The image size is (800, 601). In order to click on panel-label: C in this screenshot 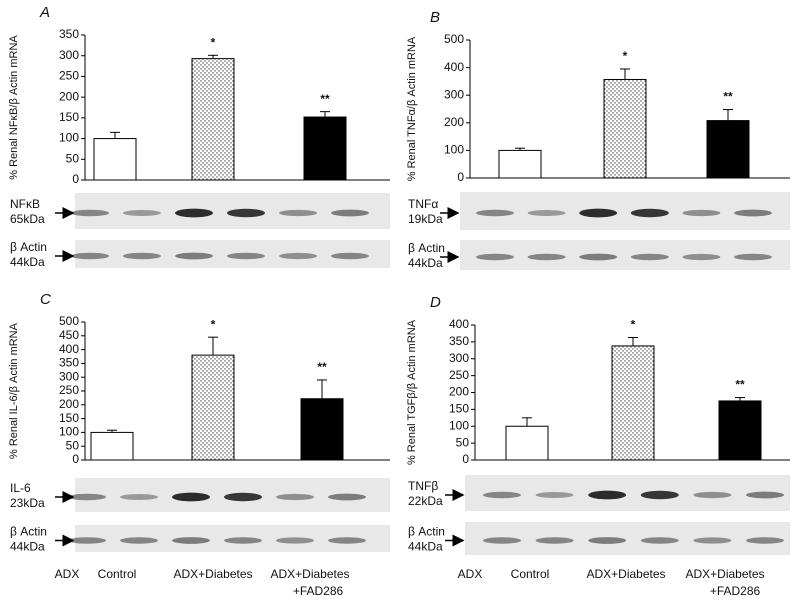, I will do `click(45, 299)`.